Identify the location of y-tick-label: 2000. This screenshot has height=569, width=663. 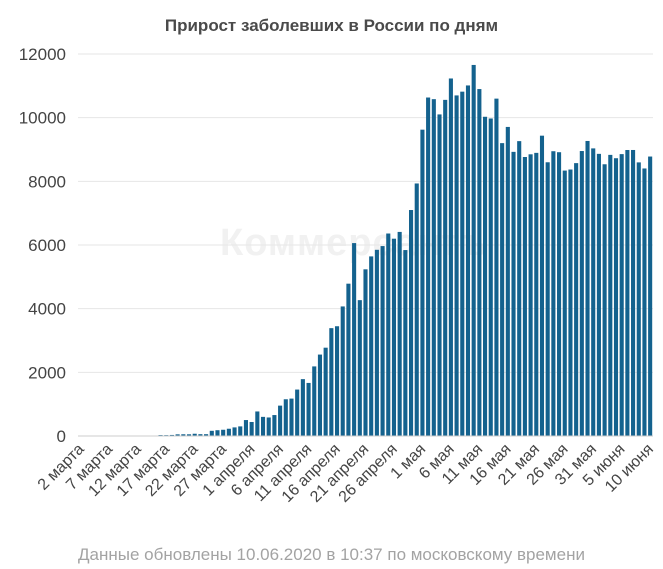
(47, 372).